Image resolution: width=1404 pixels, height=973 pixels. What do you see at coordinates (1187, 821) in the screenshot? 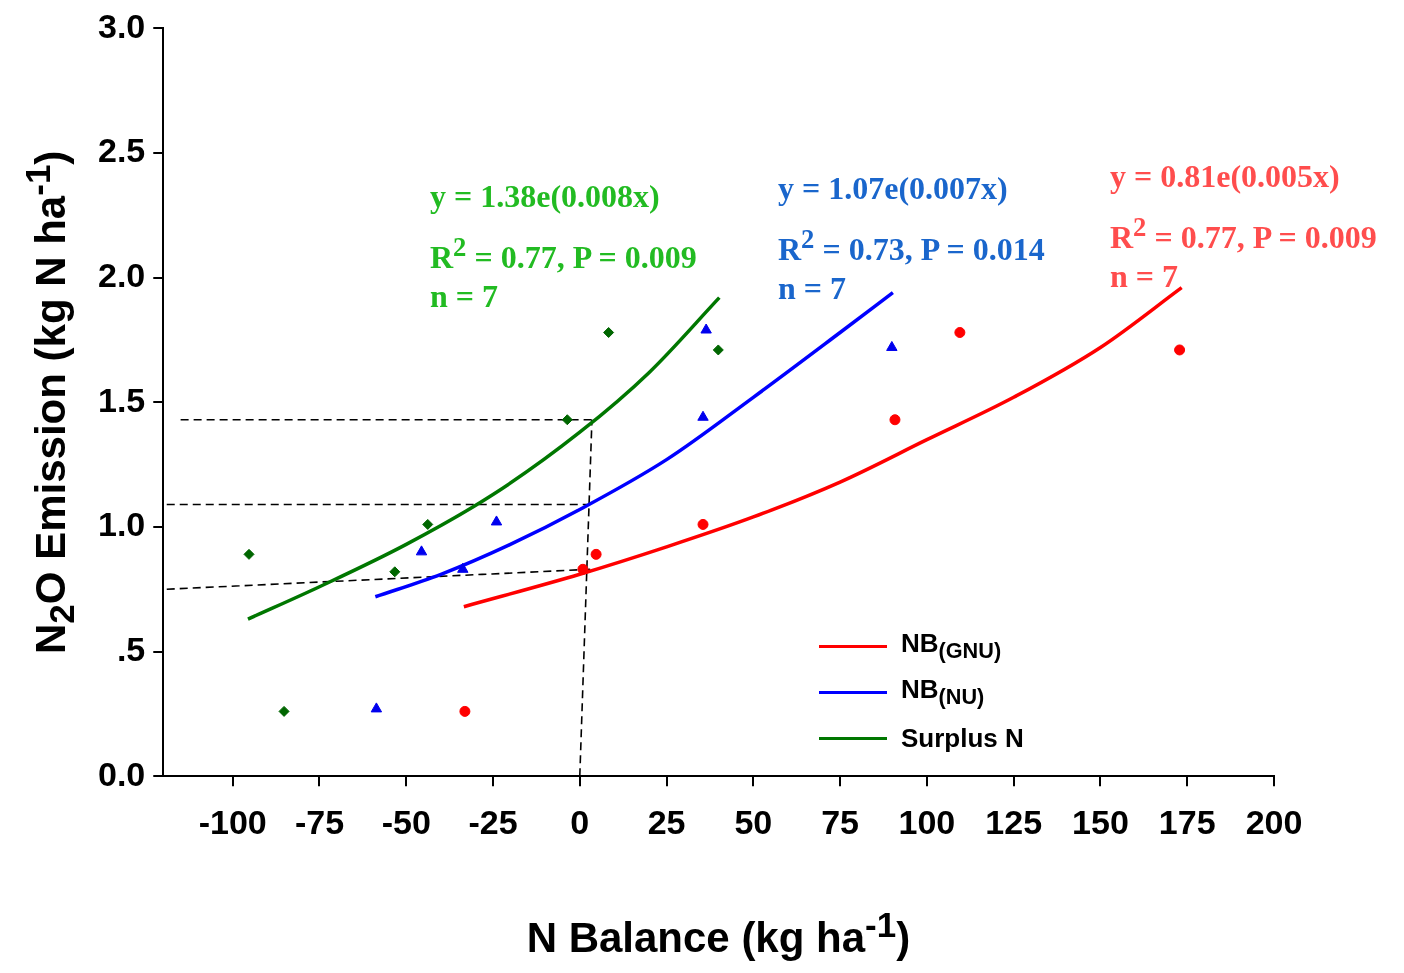
I see `x-tick-label: 175` at bounding box center [1187, 821].